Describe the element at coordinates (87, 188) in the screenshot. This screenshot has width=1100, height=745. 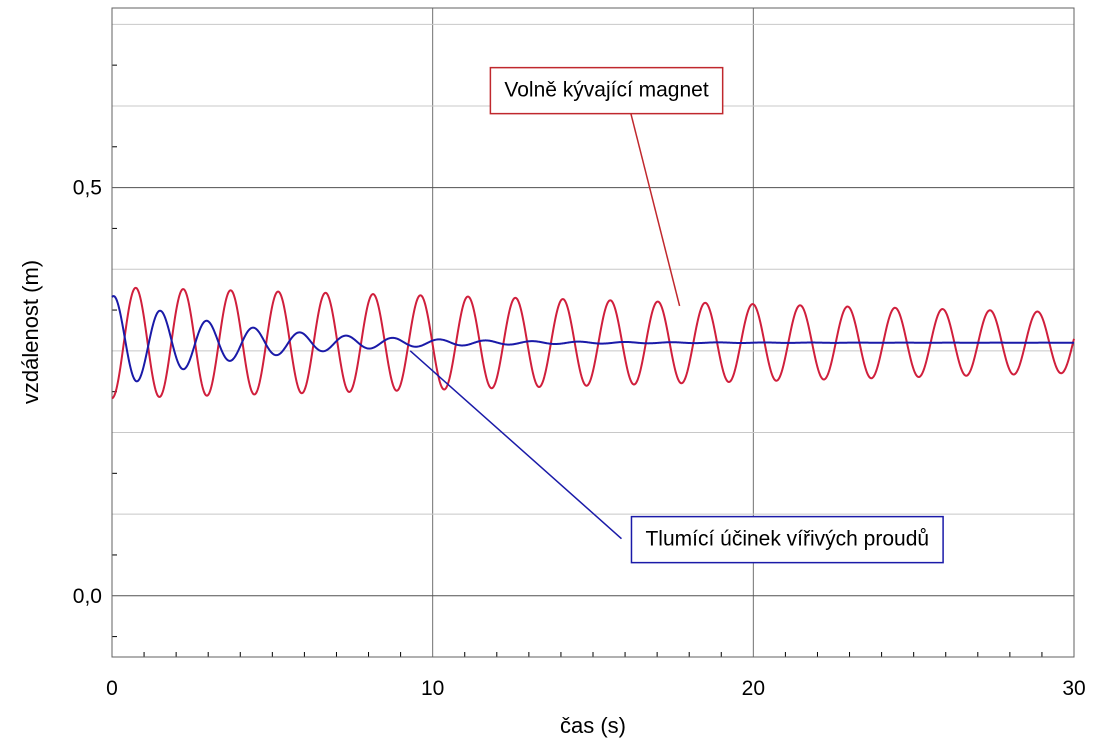
I see `y-tick-label: 0,5` at that location.